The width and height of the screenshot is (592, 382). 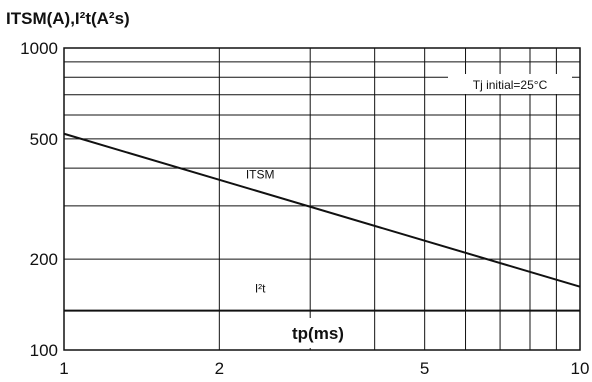 I want to click on y-tick-label: 100, so click(x=44, y=350).